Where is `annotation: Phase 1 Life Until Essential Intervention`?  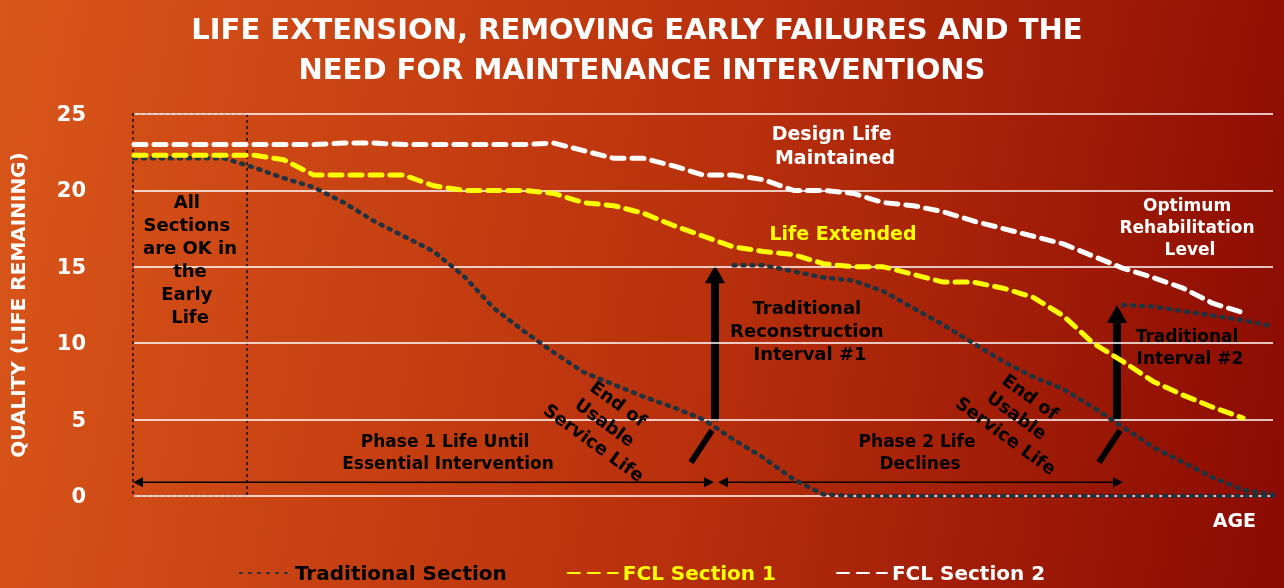
annotation: Phase 1 Life Until Essential Intervention is located at coordinates (448, 452).